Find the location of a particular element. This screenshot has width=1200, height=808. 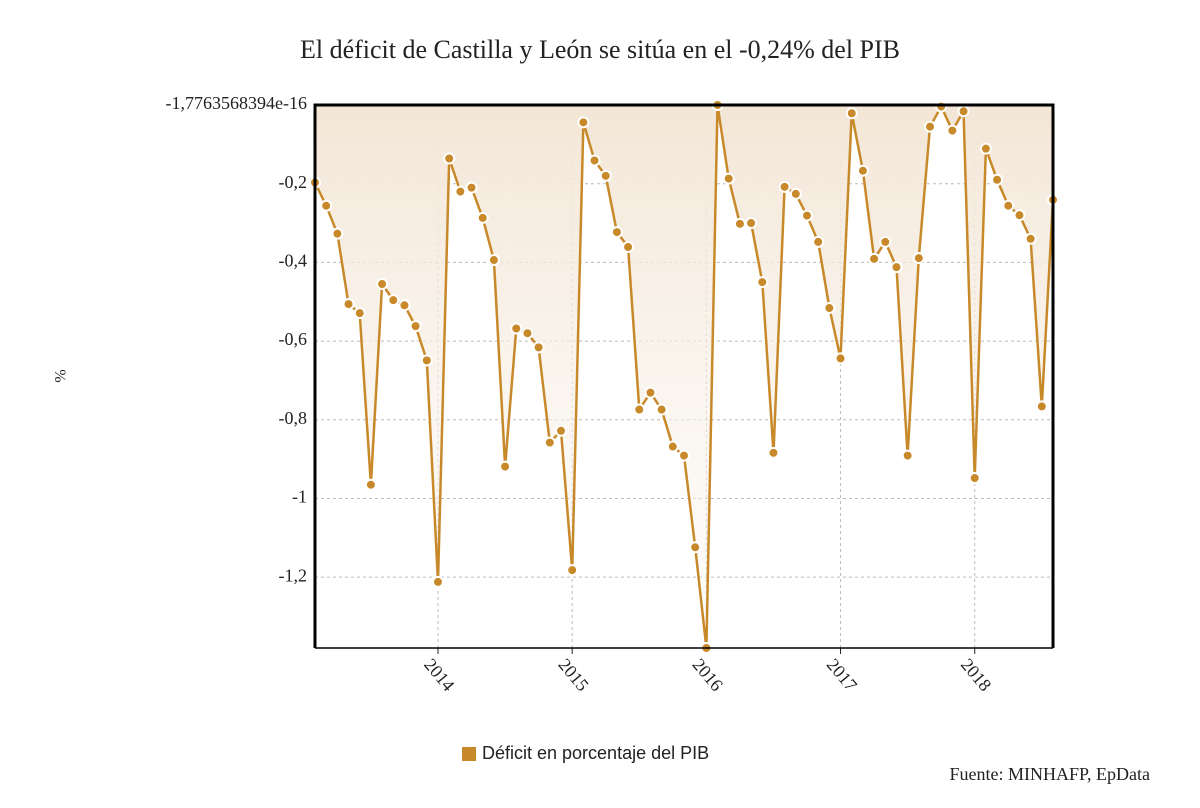

x-tick-label: 2014 is located at coordinates (439, 675).